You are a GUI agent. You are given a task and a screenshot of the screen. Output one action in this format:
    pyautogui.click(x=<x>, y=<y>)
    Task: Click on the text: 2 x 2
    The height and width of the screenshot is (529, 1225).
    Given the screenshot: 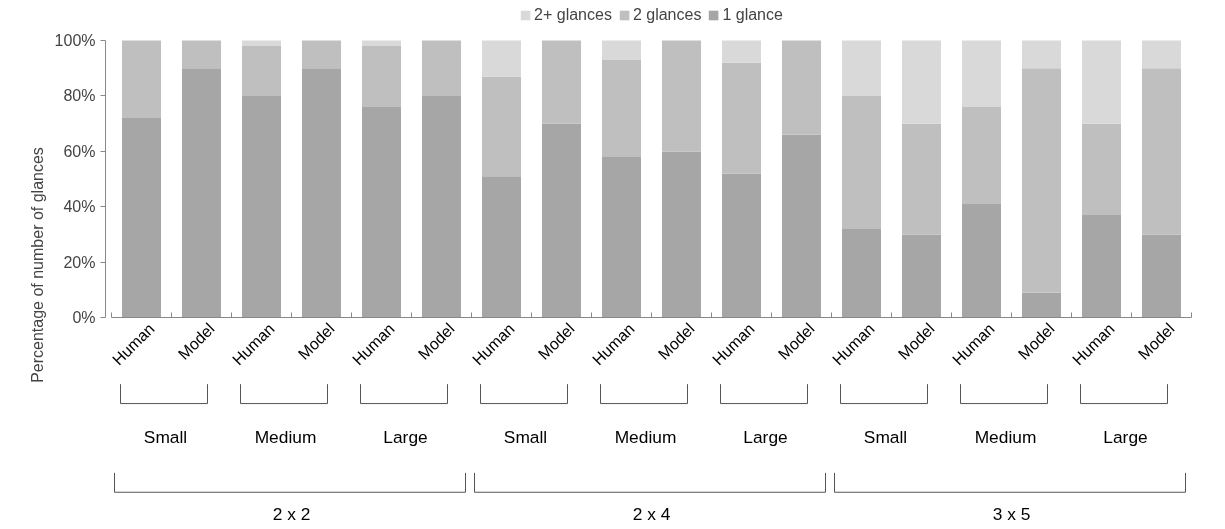 What is the action you would take?
    pyautogui.click(x=291, y=514)
    